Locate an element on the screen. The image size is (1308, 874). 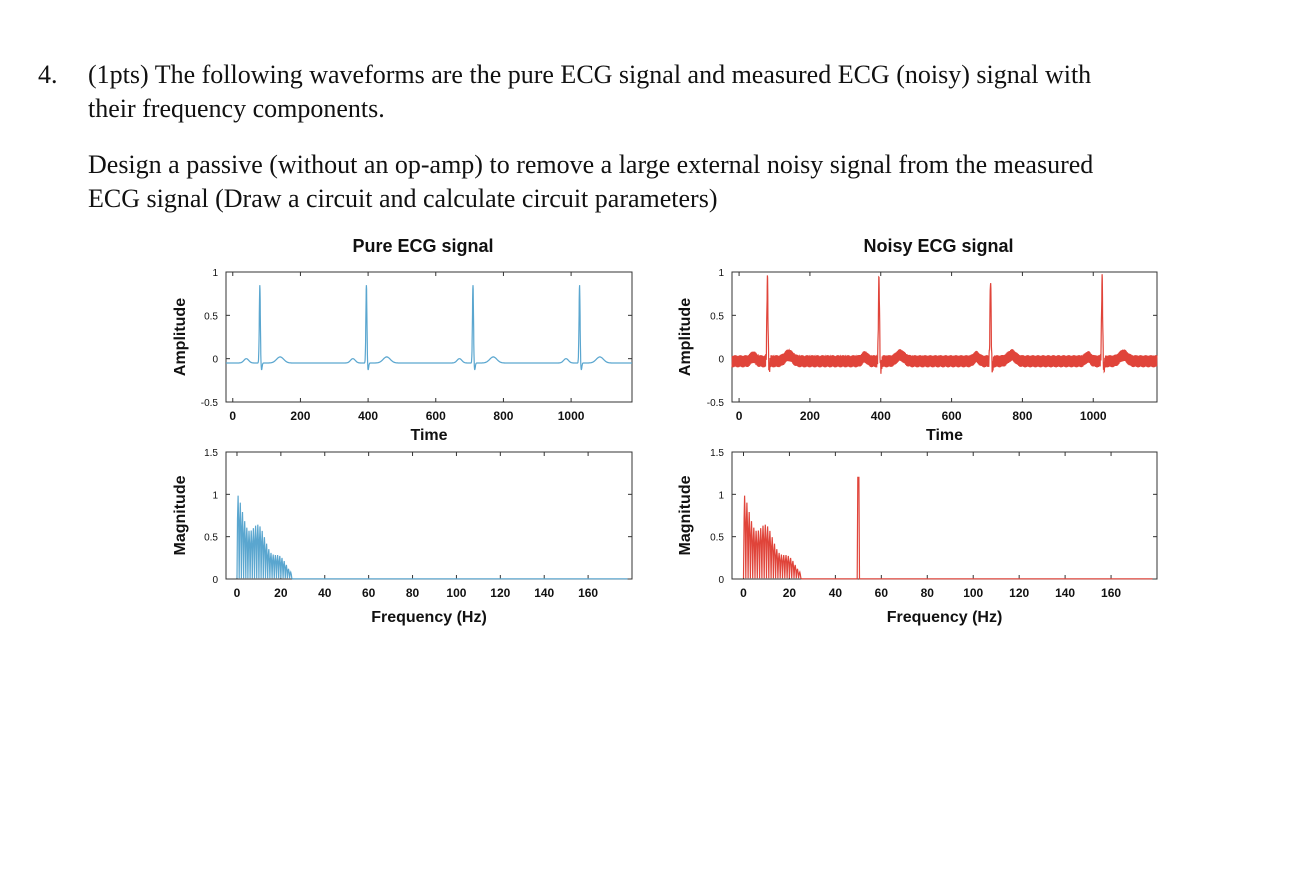
x-tick-label-2-8: 160 is located at coordinates (588, 593).